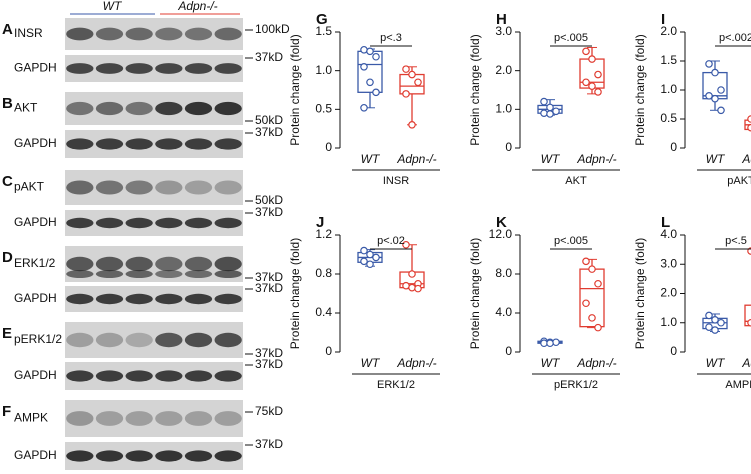 The image size is (751, 474). I want to click on panel-letter: L, so click(665, 222).